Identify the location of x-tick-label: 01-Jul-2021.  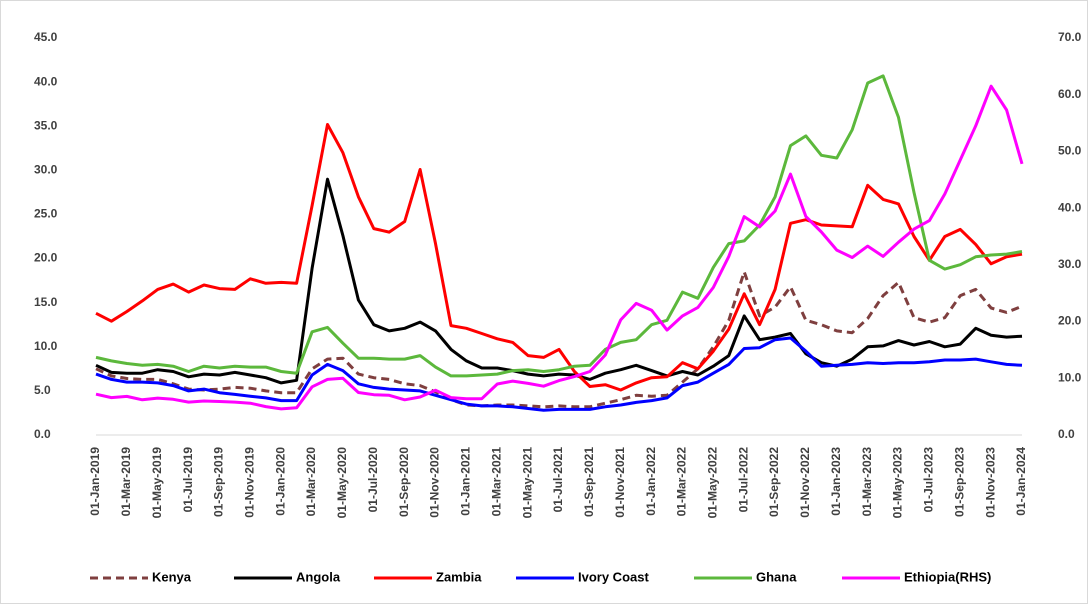
(558, 480).